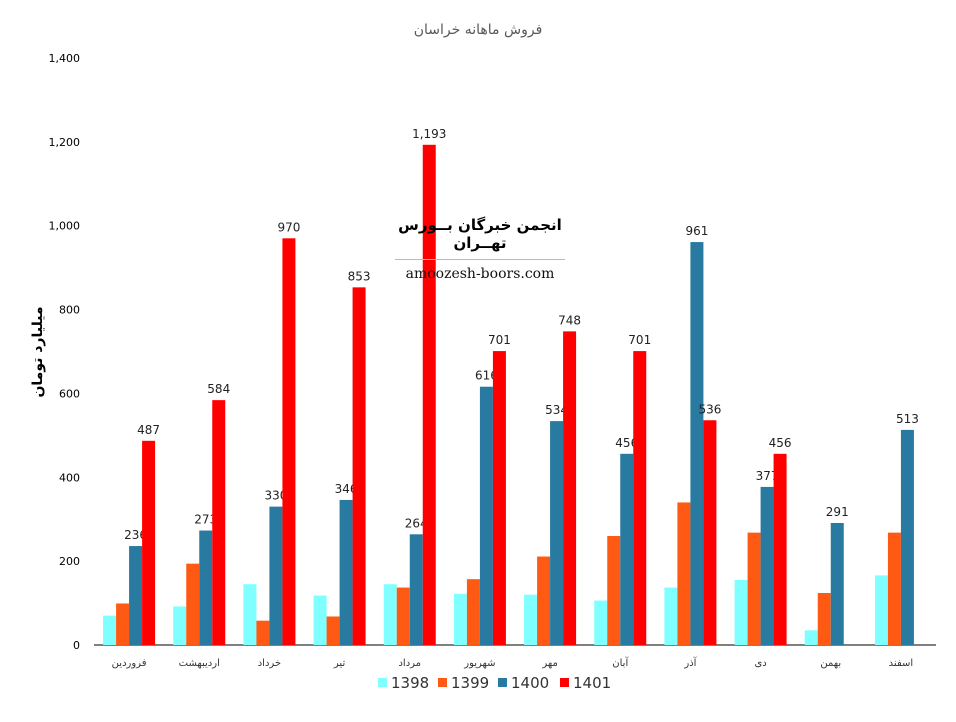 Image resolution: width=956 pixels, height=722 pixels. I want to click on data-label-1400: 456, so click(626, 443).